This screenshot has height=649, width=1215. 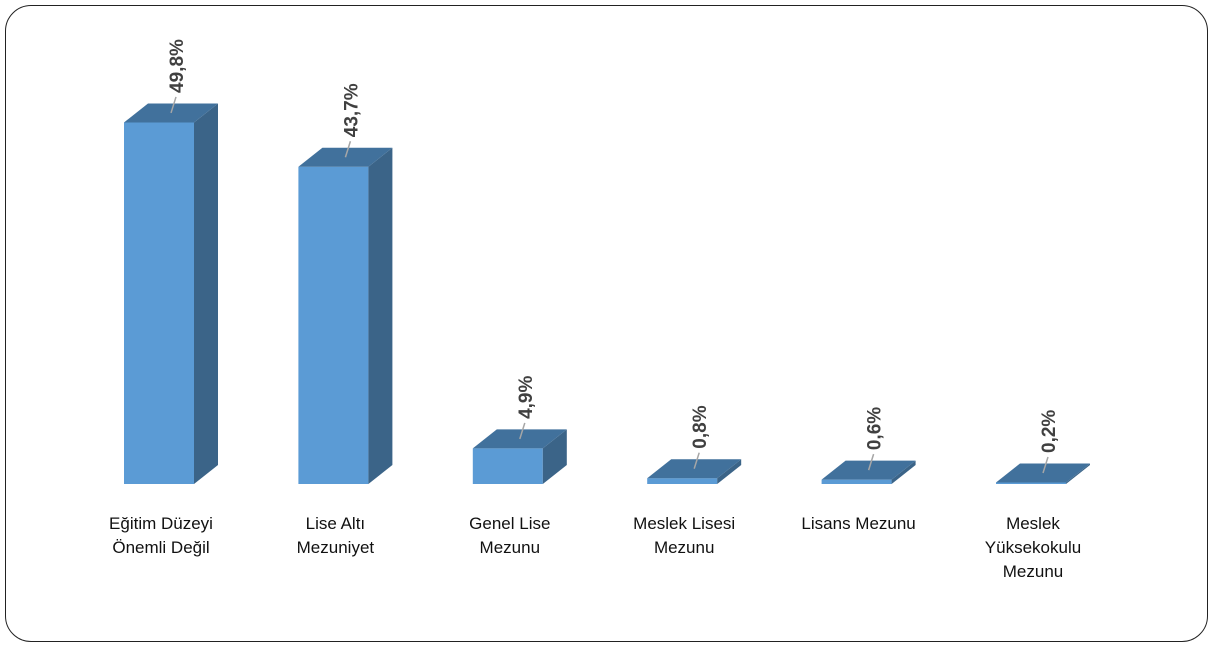 What do you see at coordinates (1049, 431) in the screenshot?
I see `data-label-5: 0,2%` at bounding box center [1049, 431].